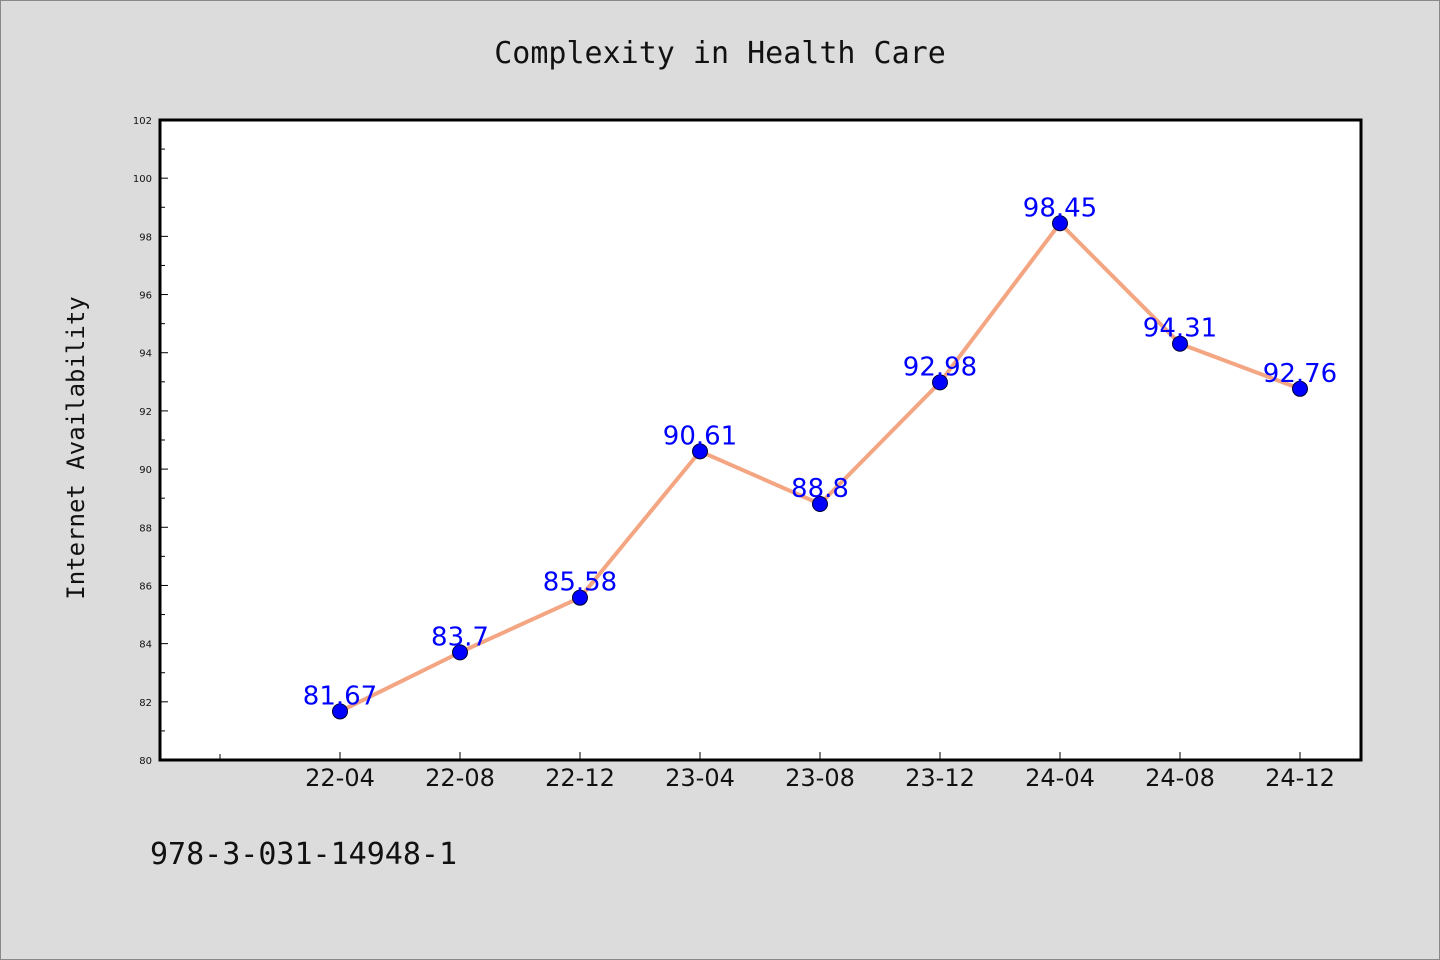 Image resolution: width=1440 pixels, height=960 pixels. Describe the element at coordinates (1180, 329) in the screenshot. I see `data-label: 94.31` at that location.